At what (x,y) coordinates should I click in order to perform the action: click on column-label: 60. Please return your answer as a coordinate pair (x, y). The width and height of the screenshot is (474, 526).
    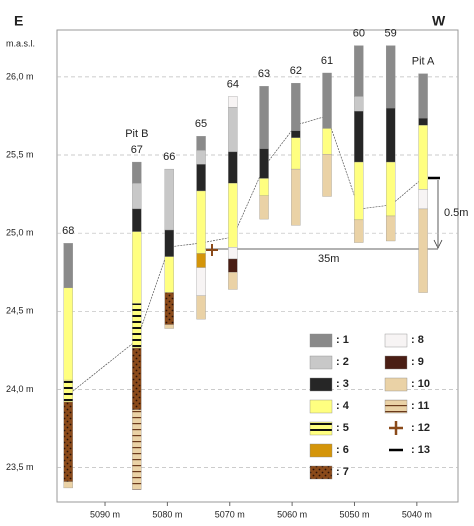
    Looking at the image, I should click on (359, 34).